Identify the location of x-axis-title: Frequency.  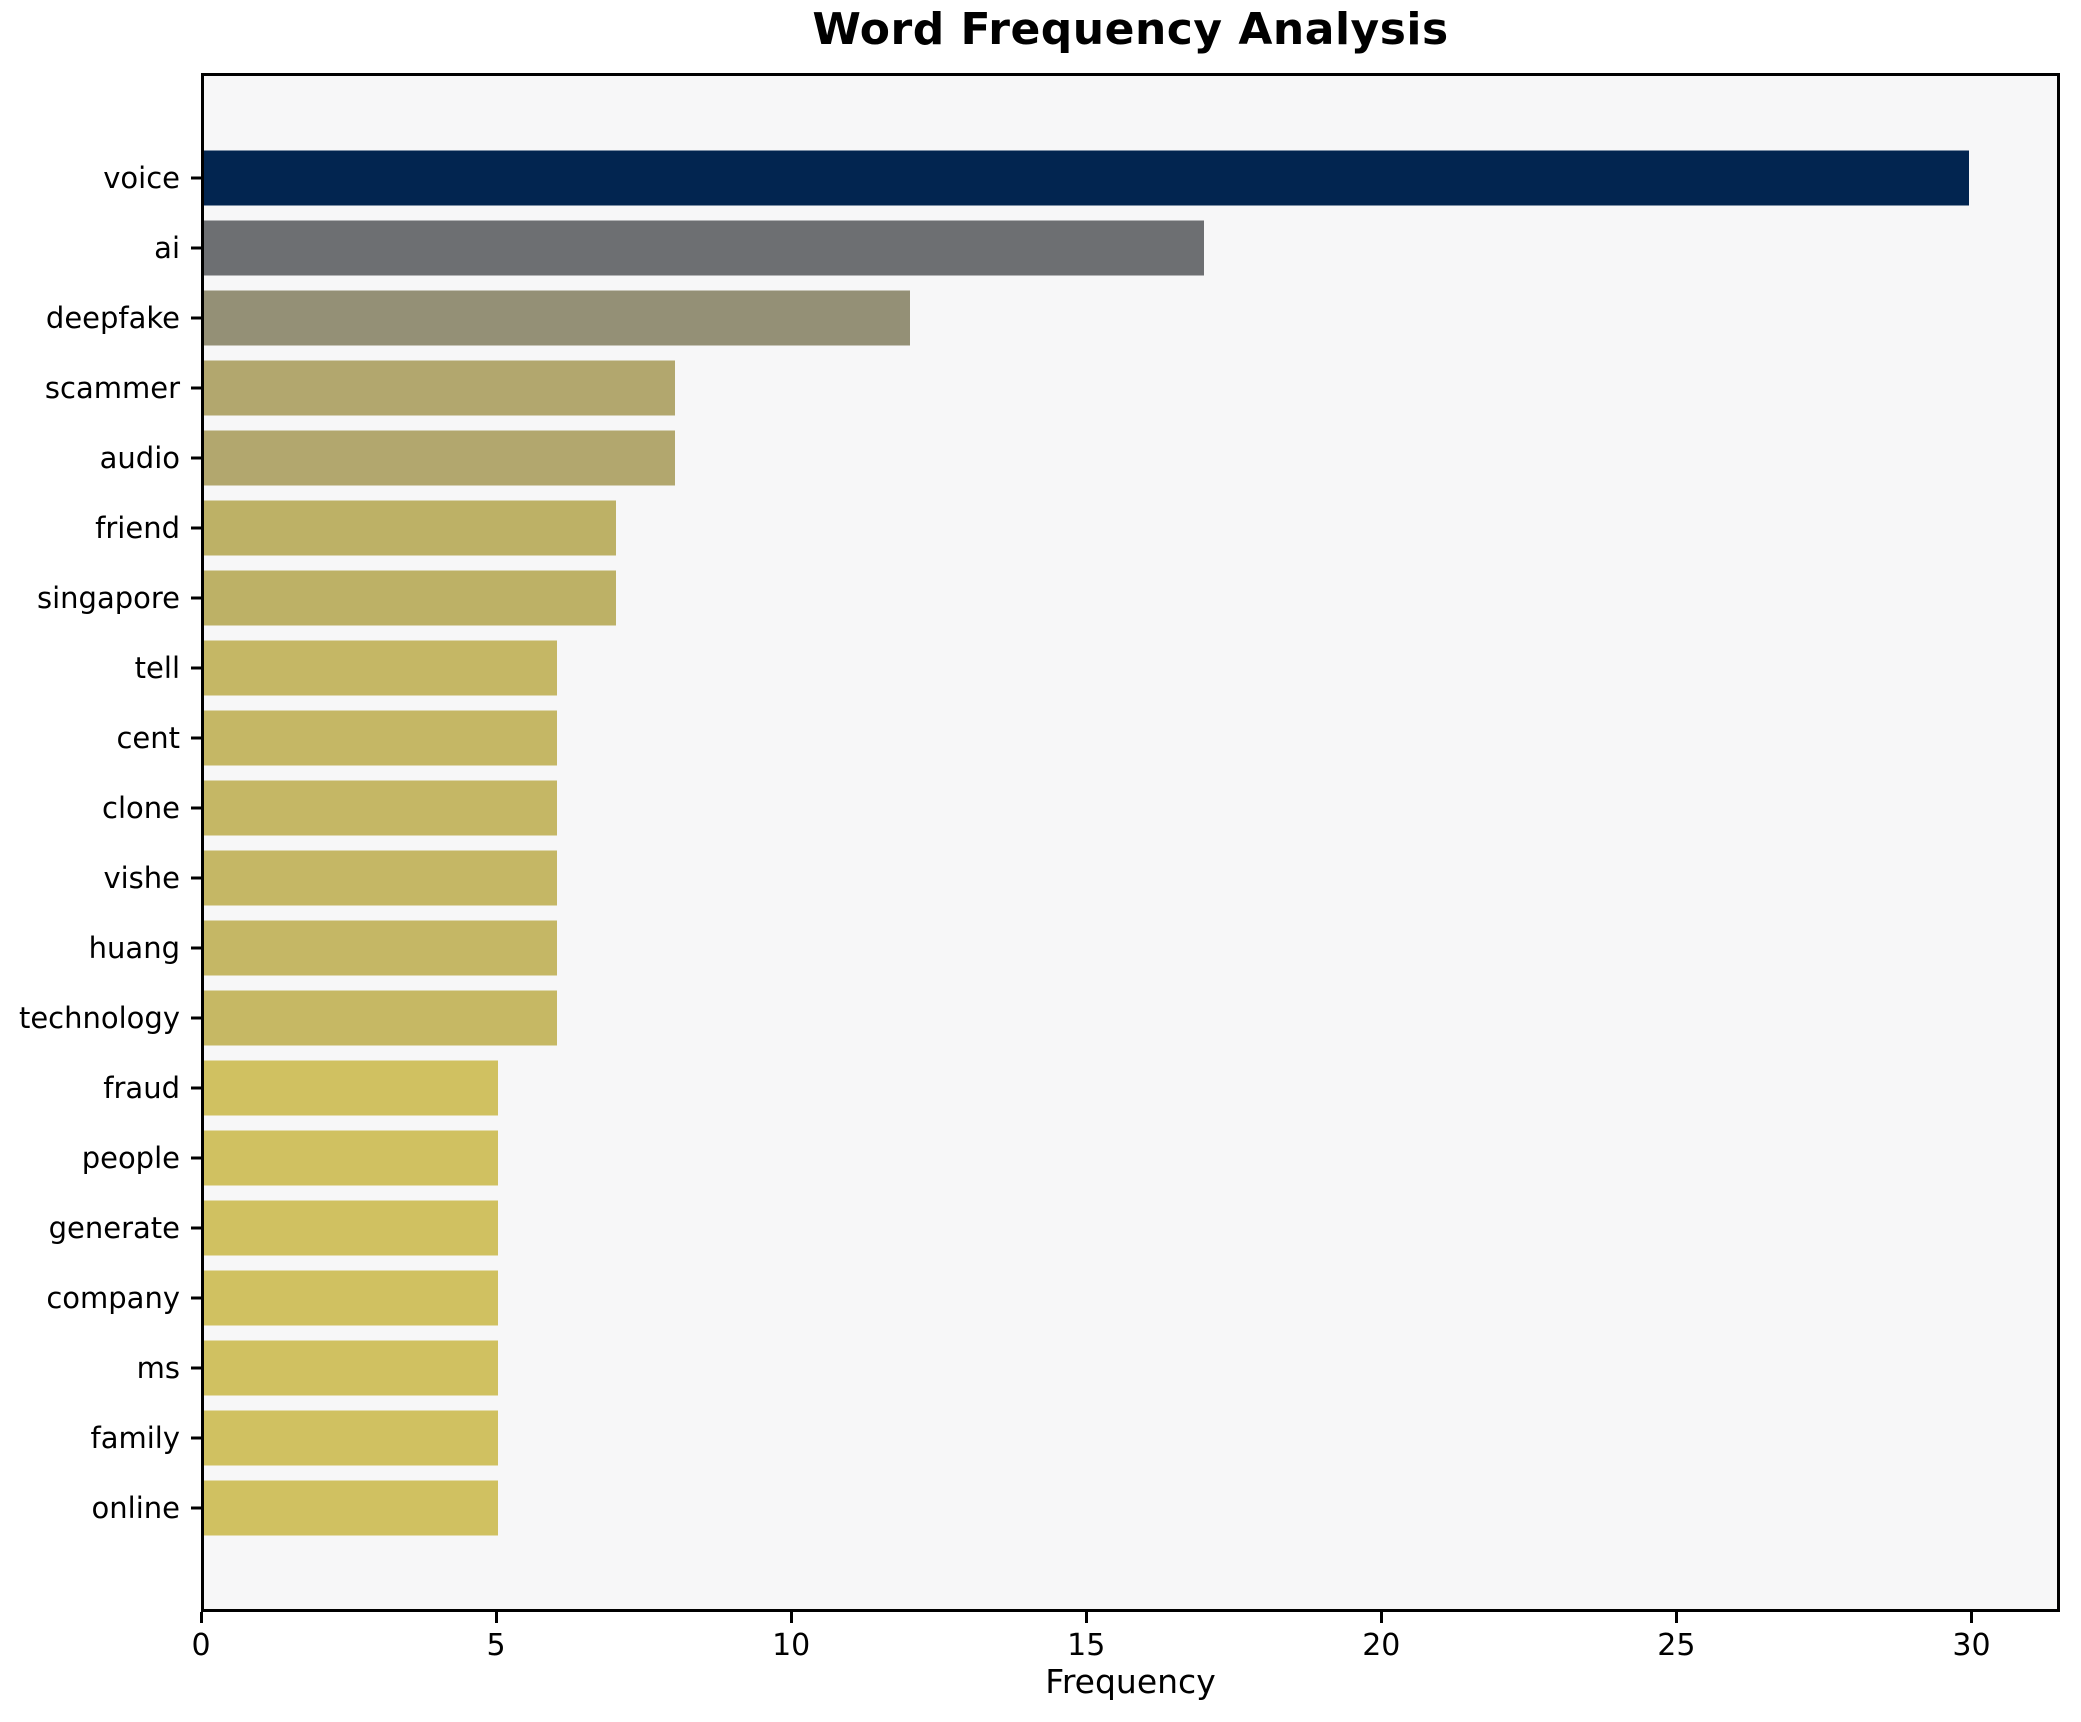
(1130, 1681).